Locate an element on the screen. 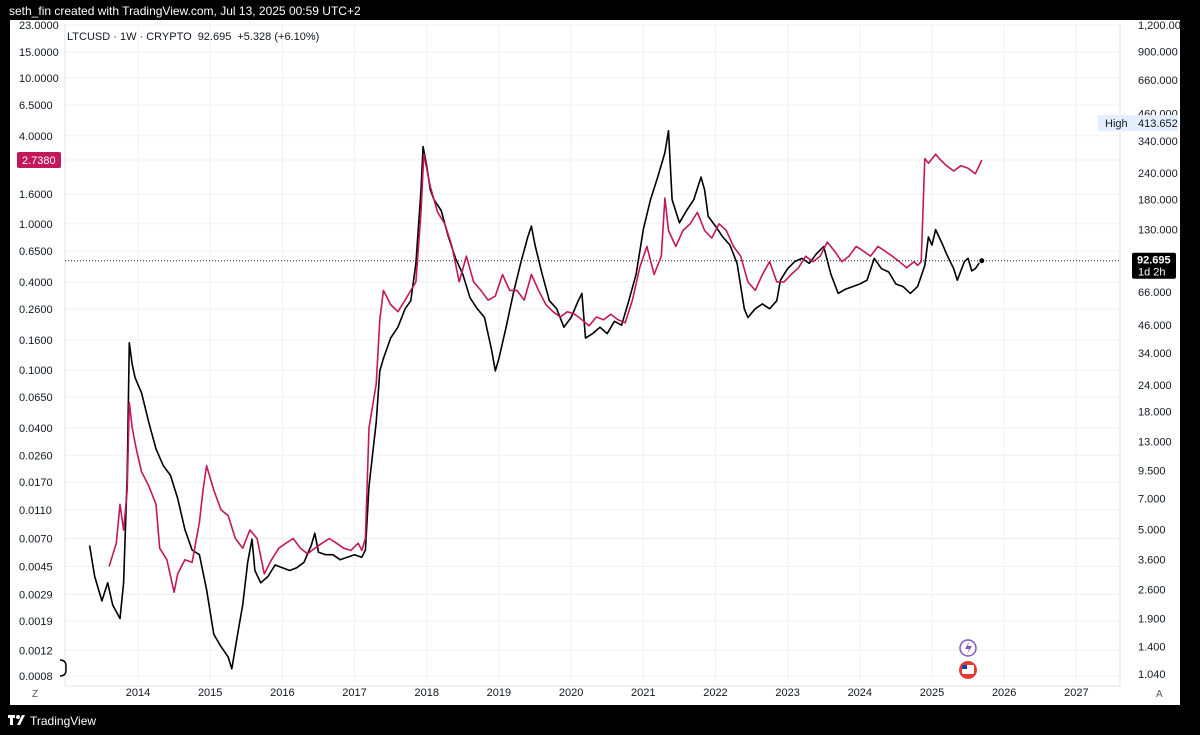  current-price-badge is located at coordinates (1154, 265).